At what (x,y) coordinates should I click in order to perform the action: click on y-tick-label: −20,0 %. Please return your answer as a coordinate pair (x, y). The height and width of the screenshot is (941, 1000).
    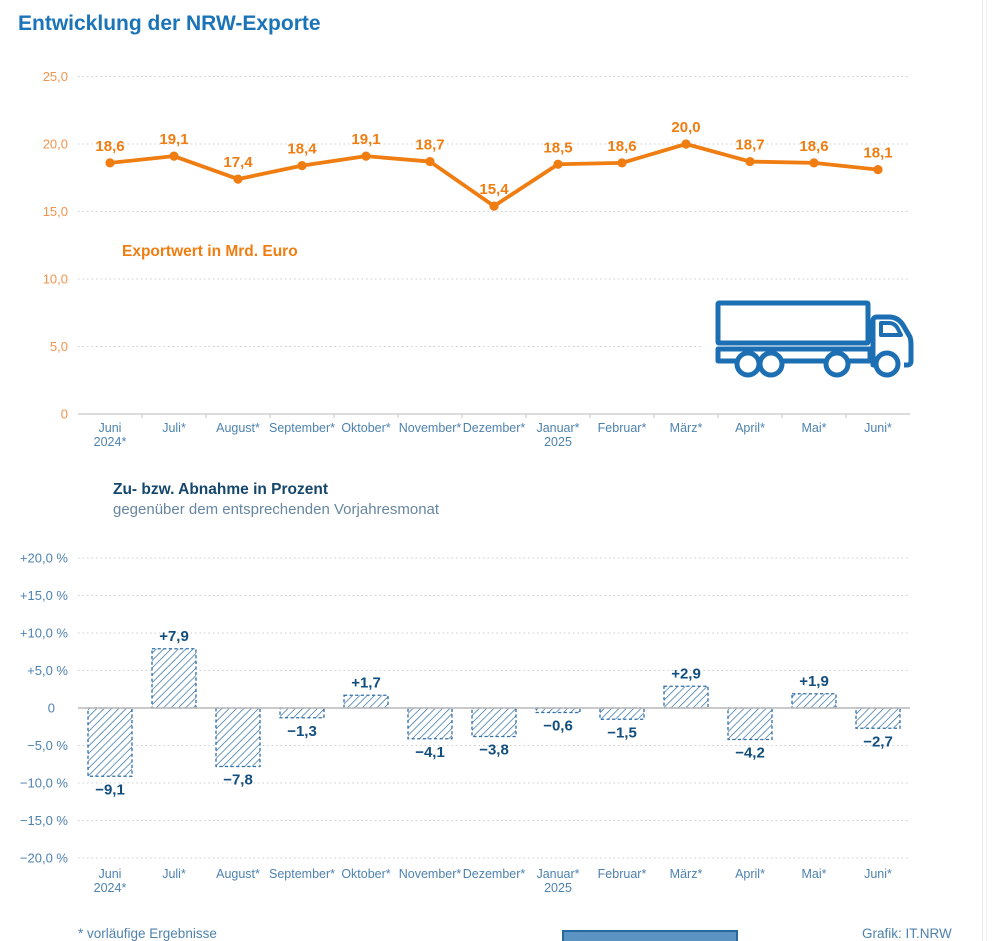
    Looking at the image, I should click on (44, 858).